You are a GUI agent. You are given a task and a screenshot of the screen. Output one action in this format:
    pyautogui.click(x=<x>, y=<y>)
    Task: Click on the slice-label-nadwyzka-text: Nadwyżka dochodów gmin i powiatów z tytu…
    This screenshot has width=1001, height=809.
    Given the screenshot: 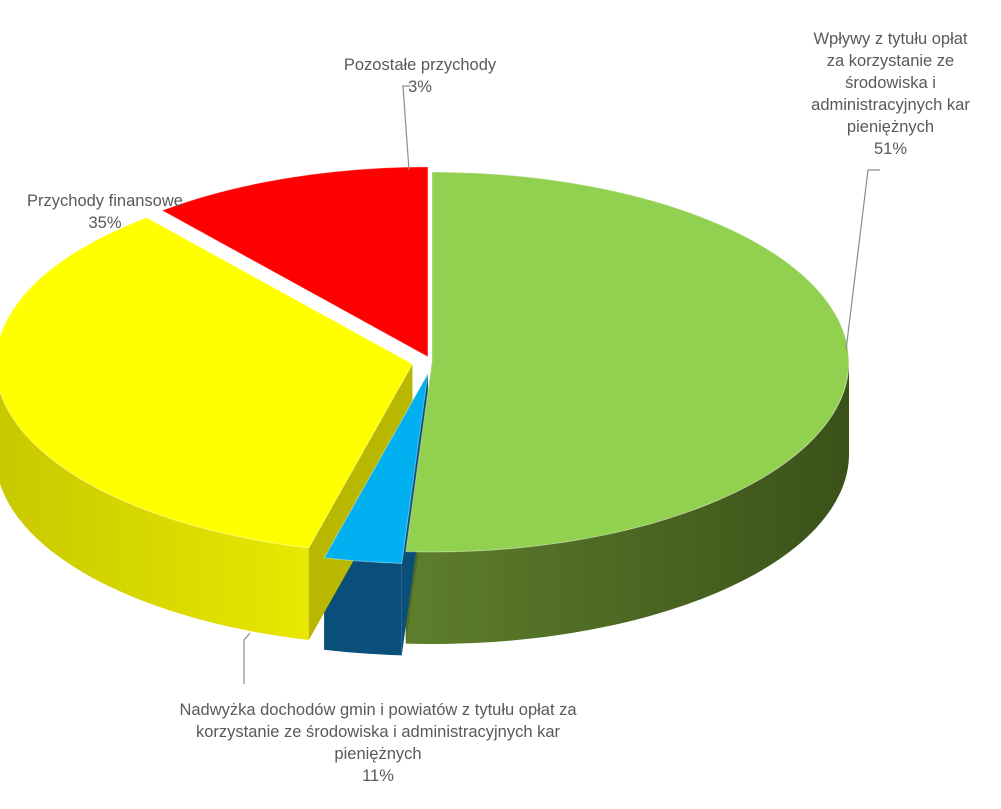 What is the action you would take?
    pyautogui.click(x=378, y=732)
    